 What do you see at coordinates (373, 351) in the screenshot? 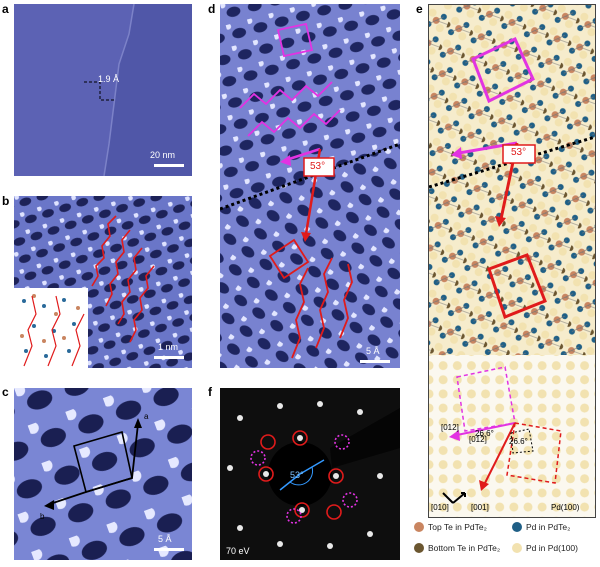
I see `panel-d-scale: 5 Å` at bounding box center [373, 351].